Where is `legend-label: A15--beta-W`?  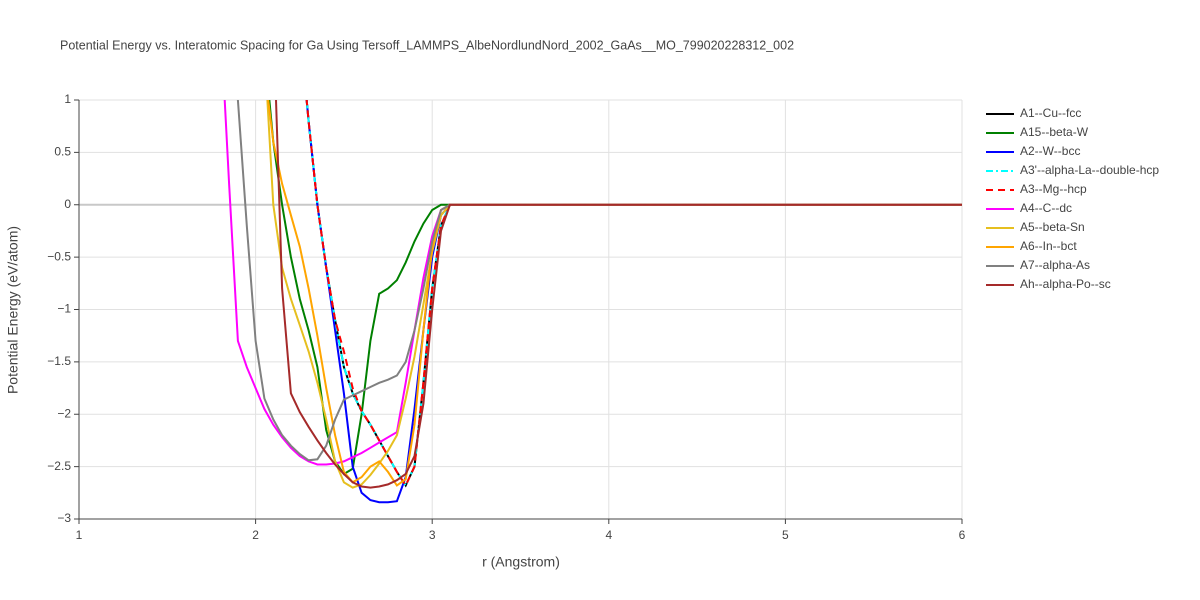
legend-label: A15--beta-W is located at coordinates (1054, 132).